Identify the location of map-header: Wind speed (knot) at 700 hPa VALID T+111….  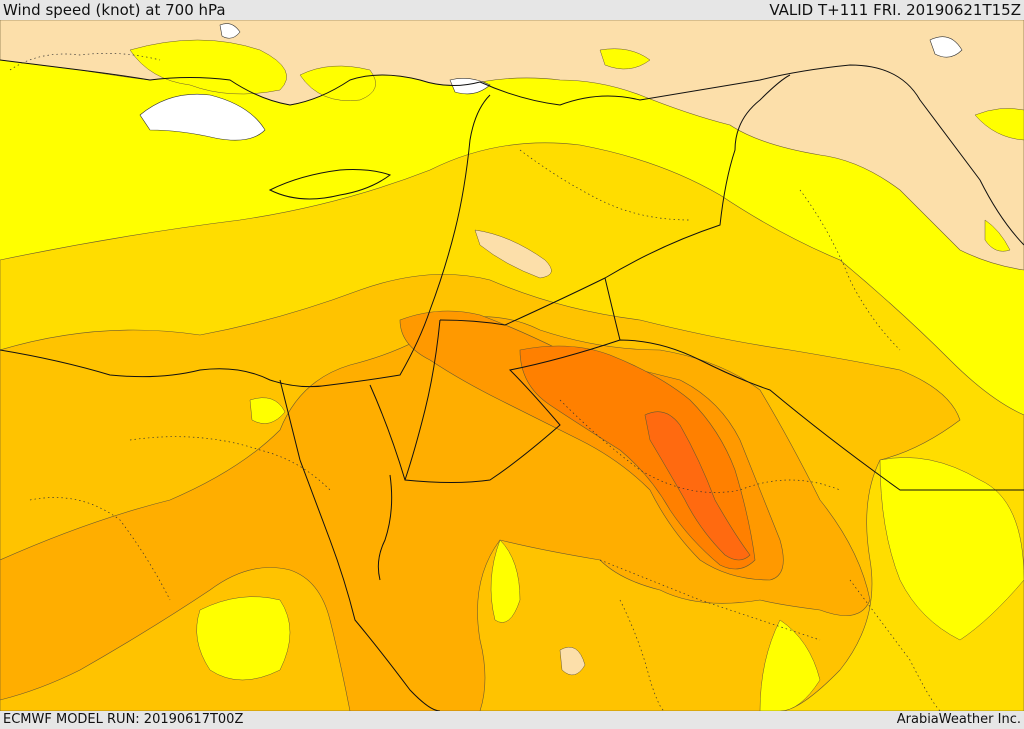
(512, 10).